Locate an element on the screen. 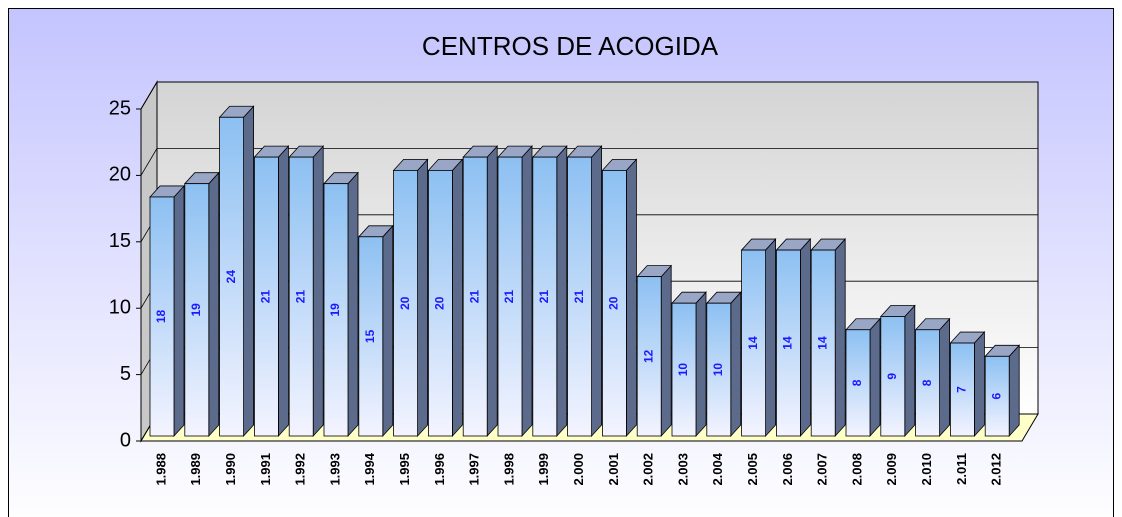  x-tick-label: 1.998 is located at coordinates (508, 469).